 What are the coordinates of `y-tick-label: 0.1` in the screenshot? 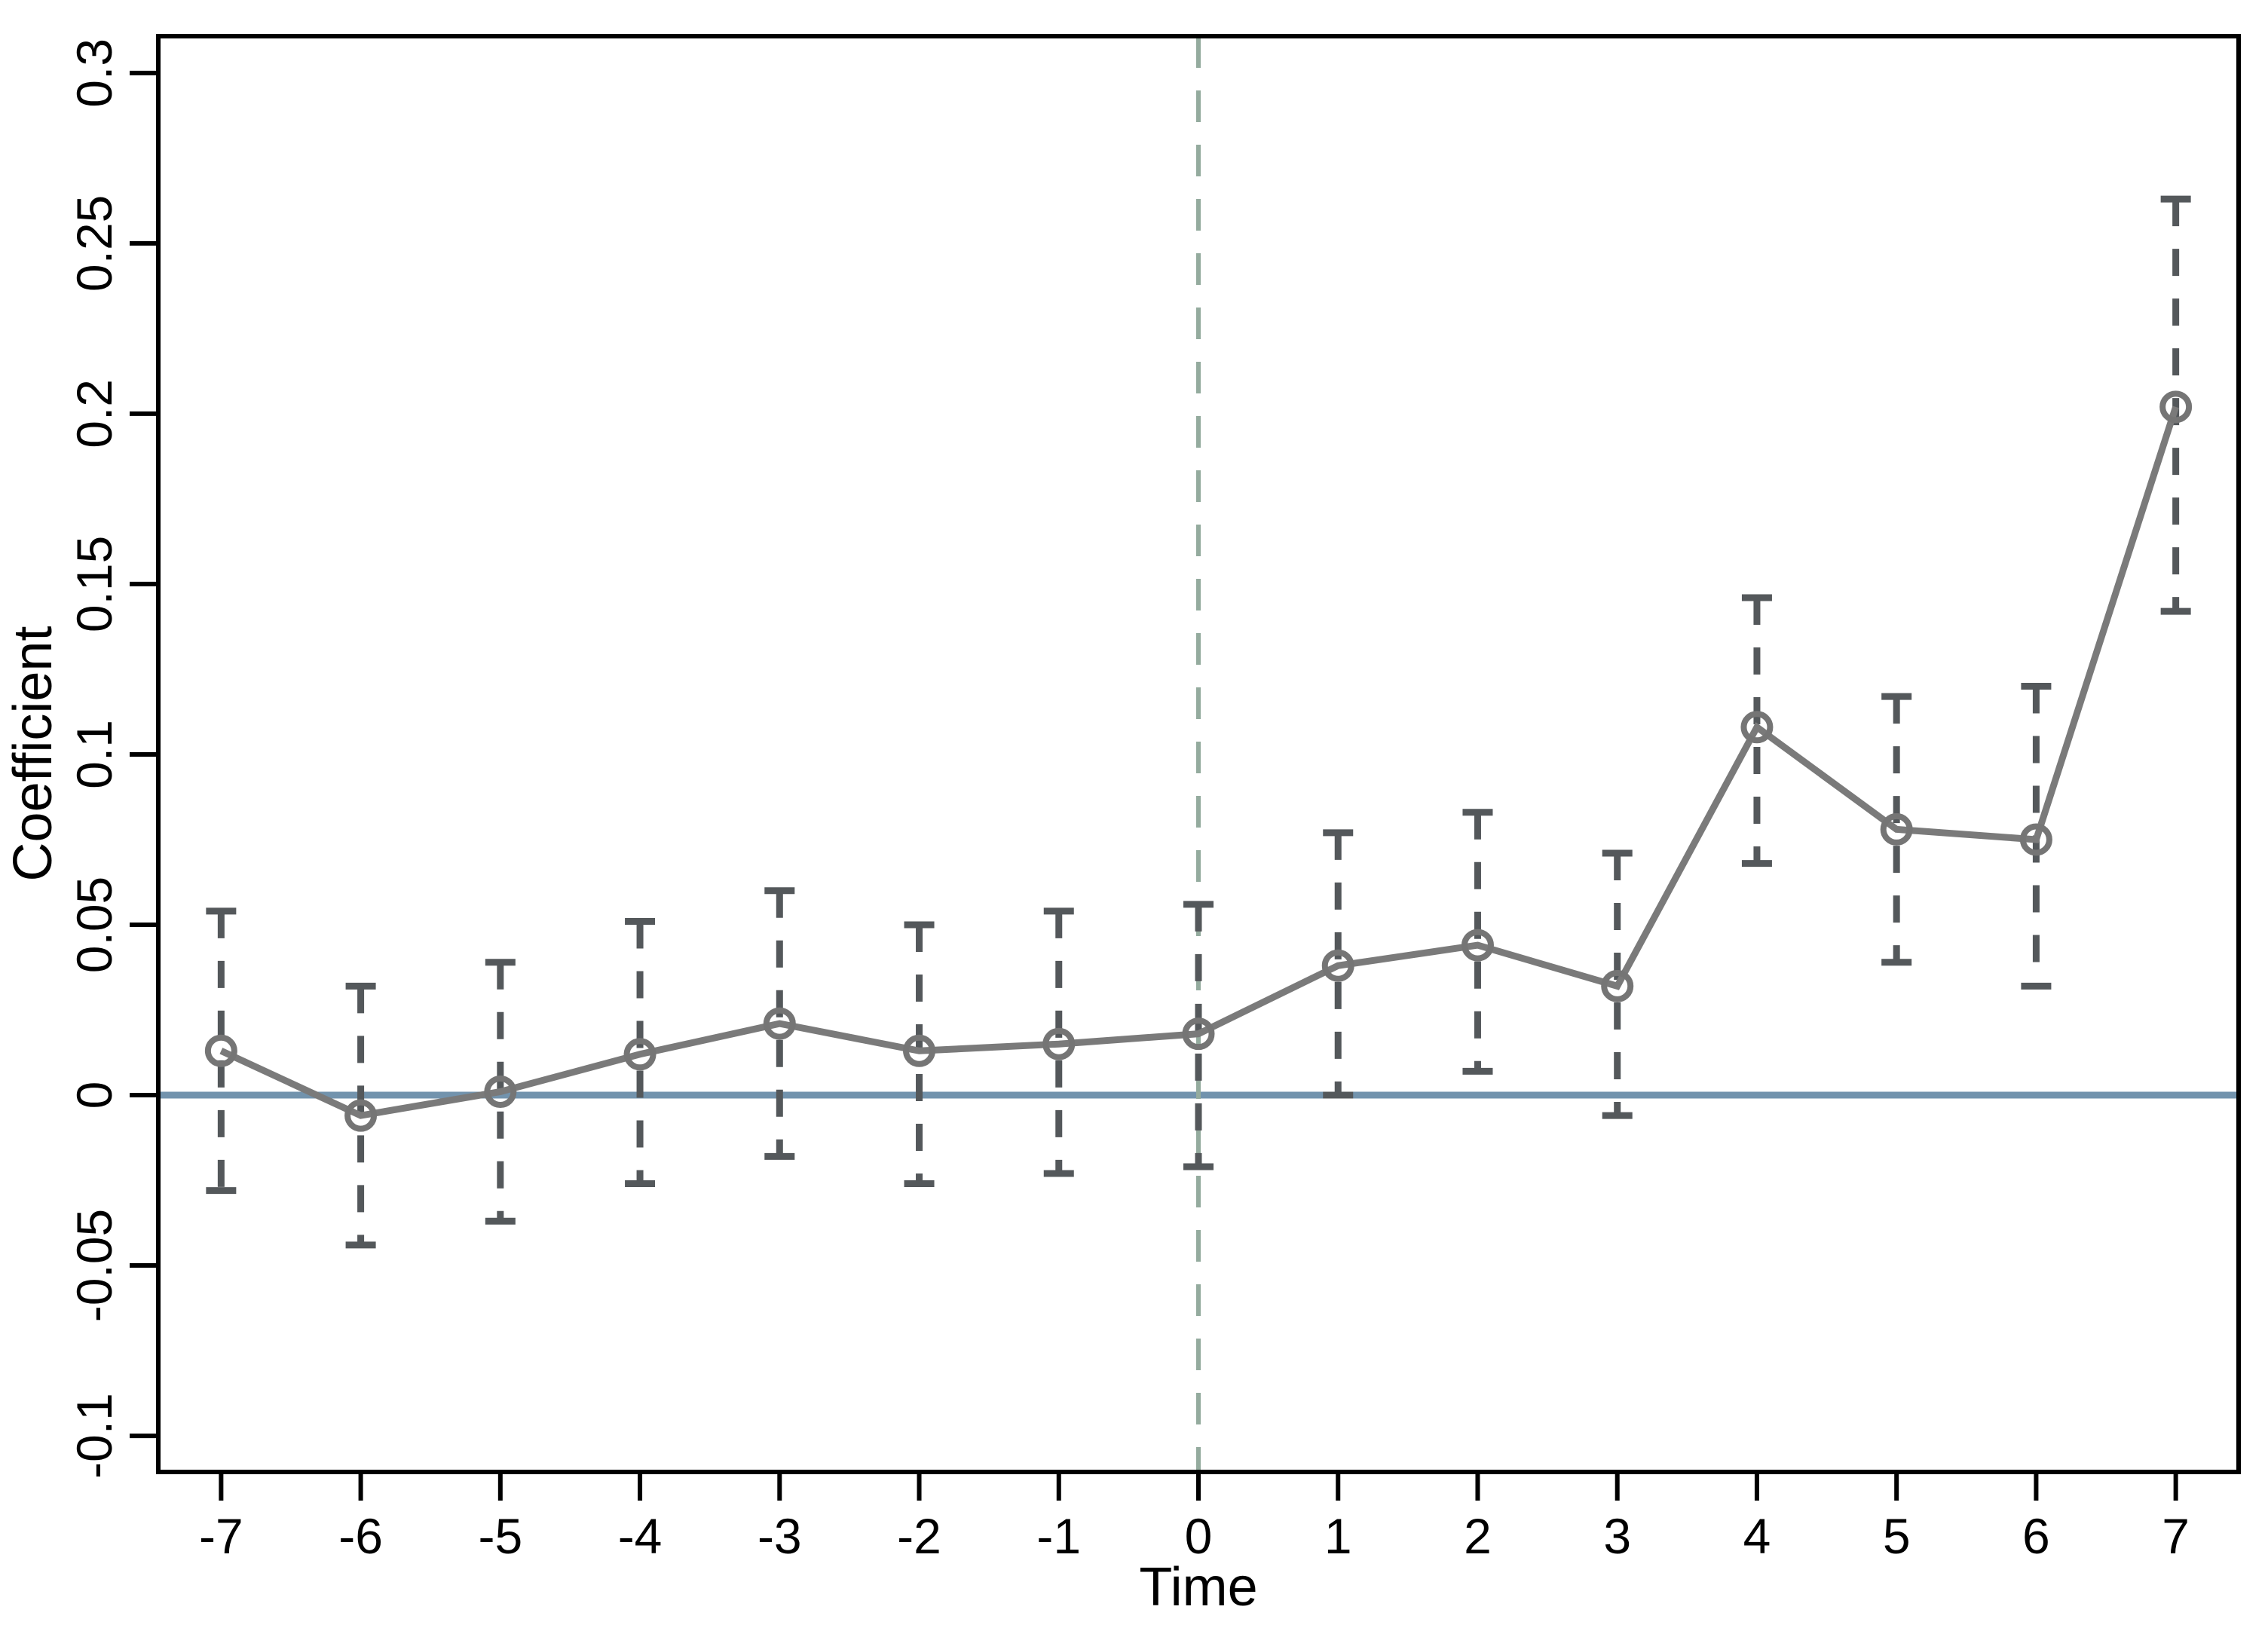 It's located at (94, 754).